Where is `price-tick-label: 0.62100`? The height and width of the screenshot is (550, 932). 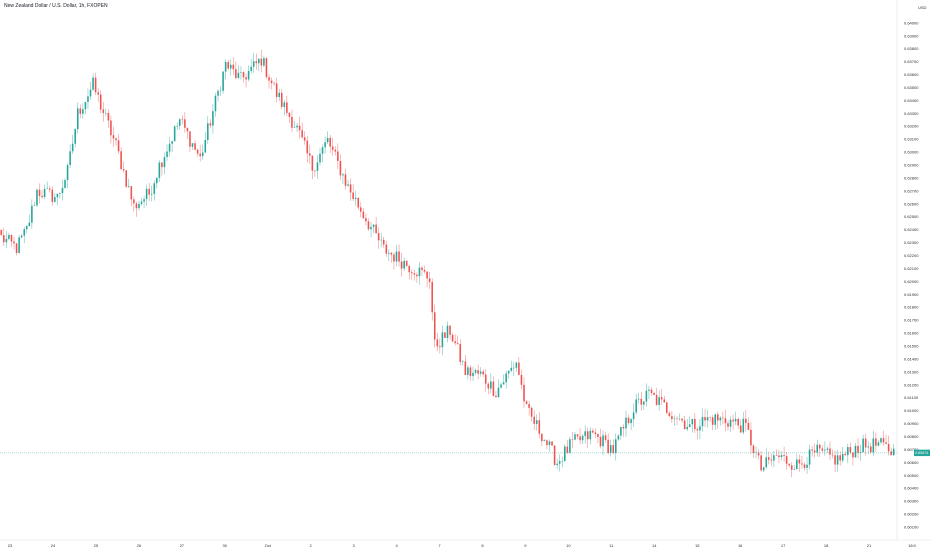
price-tick-label: 0.62100 is located at coordinates (911, 268).